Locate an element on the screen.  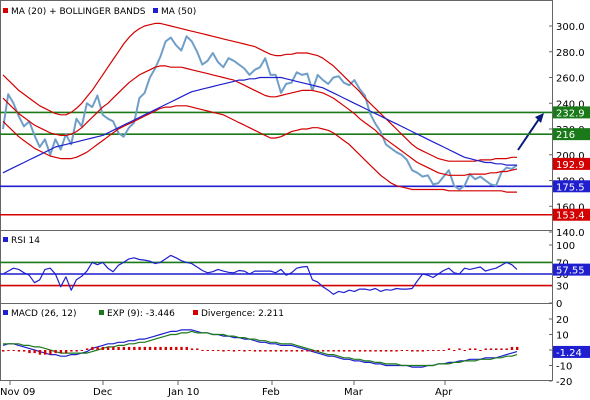
reference-line-label: 153.4 is located at coordinates (570, 216).